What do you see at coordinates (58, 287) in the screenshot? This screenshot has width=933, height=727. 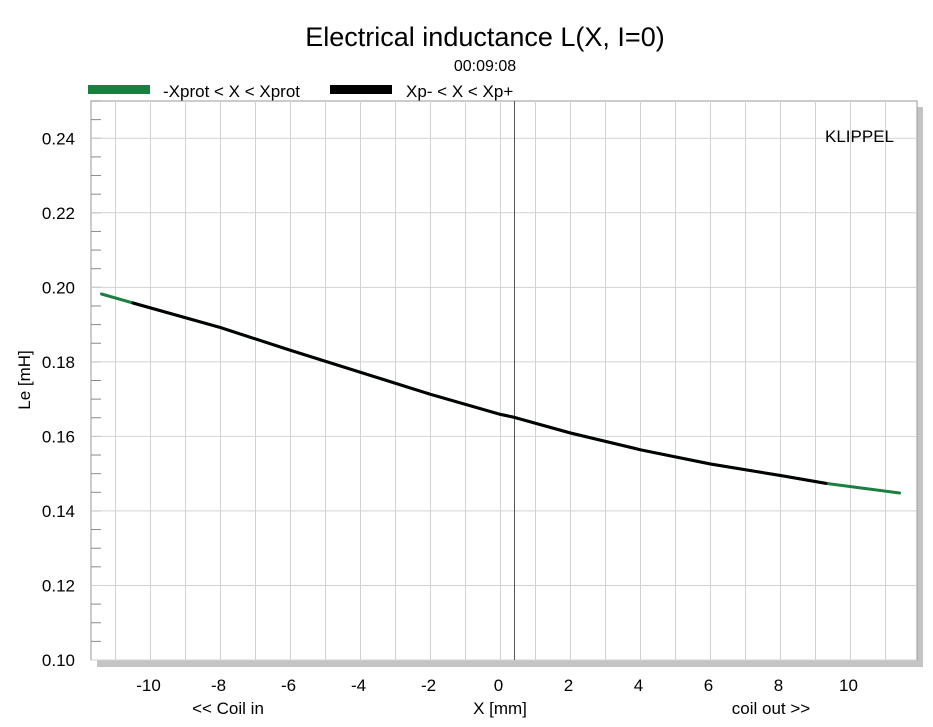 I see `y-tick-label: 0.20` at bounding box center [58, 287].